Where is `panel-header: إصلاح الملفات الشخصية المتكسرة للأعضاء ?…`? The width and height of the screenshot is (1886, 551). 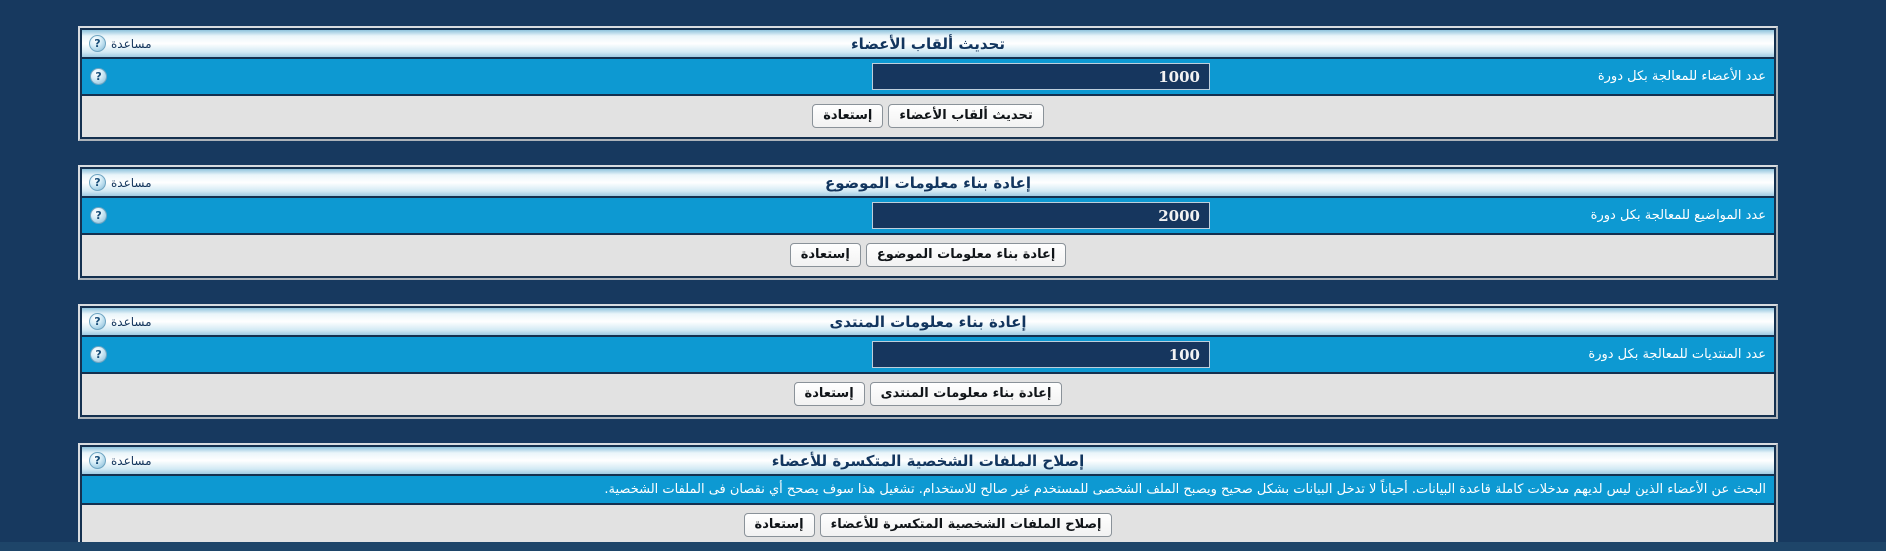
panel-header: إصلاح الملفات الشخصية المتكسرة للأعضاء ?… is located at coordinates (928, 460).